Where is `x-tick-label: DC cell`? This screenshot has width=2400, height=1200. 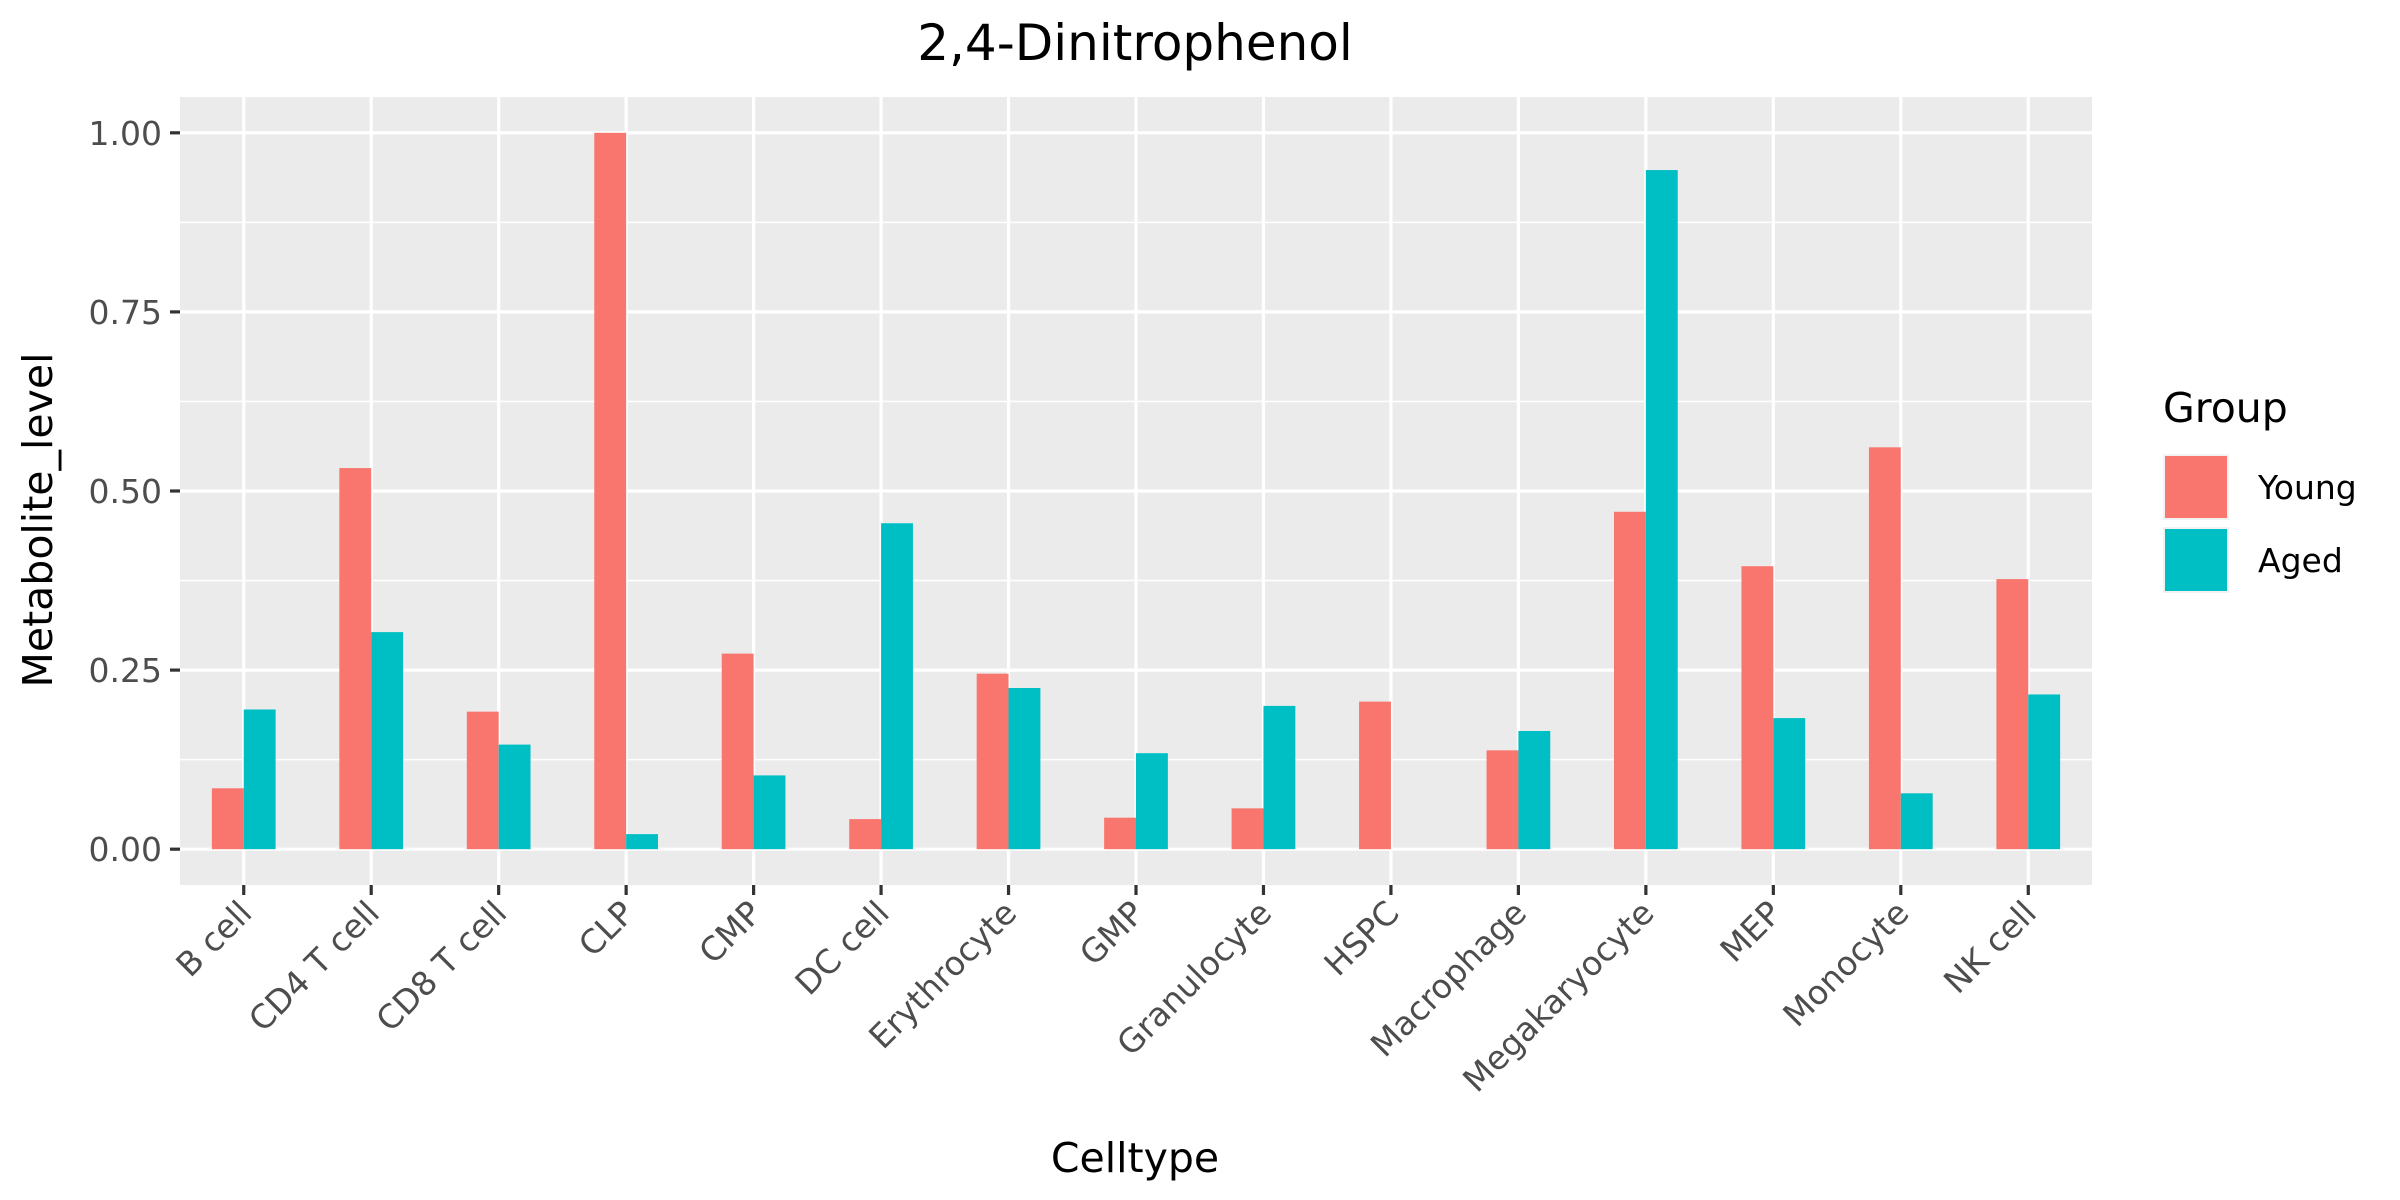
x-tick-label: DC cell is located at coordinates (841, 947).